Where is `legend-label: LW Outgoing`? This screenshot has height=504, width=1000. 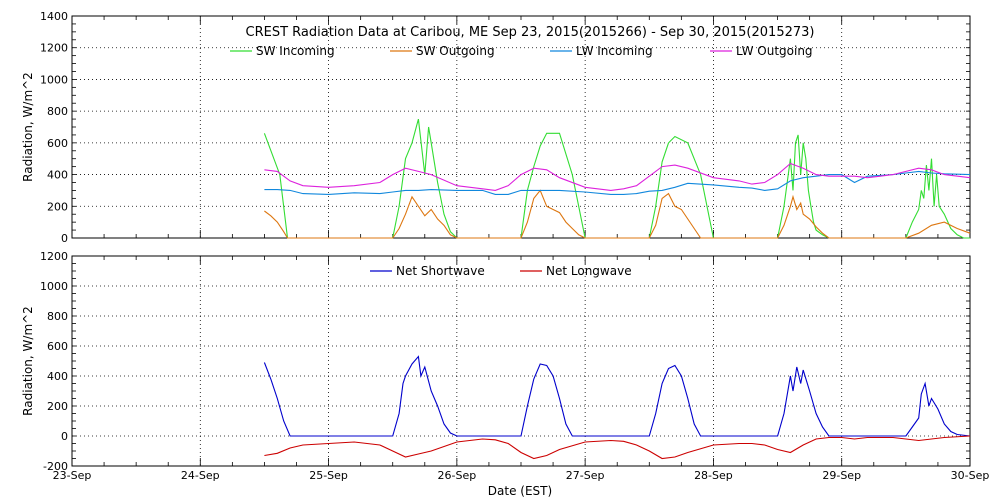
legend-label: LW Outgoing is located at coordinates (774, 51).